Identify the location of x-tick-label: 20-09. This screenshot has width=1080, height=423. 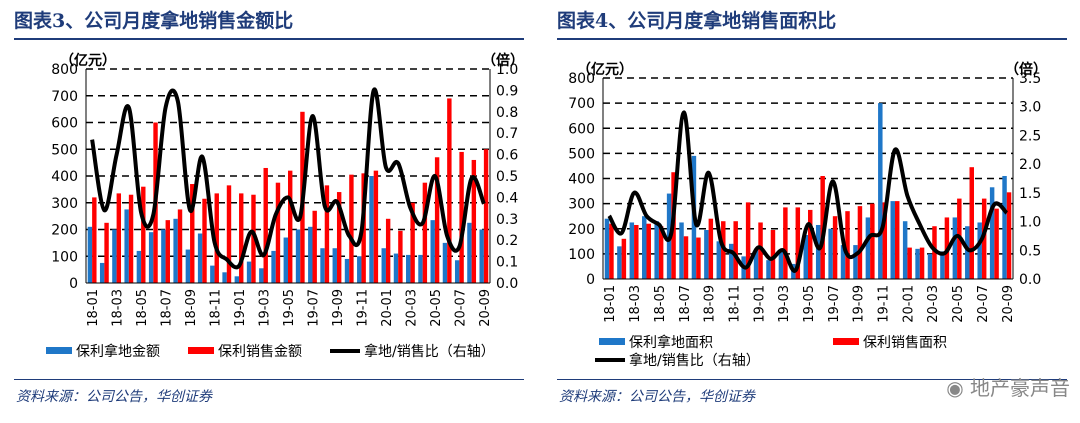
(1008, 304).